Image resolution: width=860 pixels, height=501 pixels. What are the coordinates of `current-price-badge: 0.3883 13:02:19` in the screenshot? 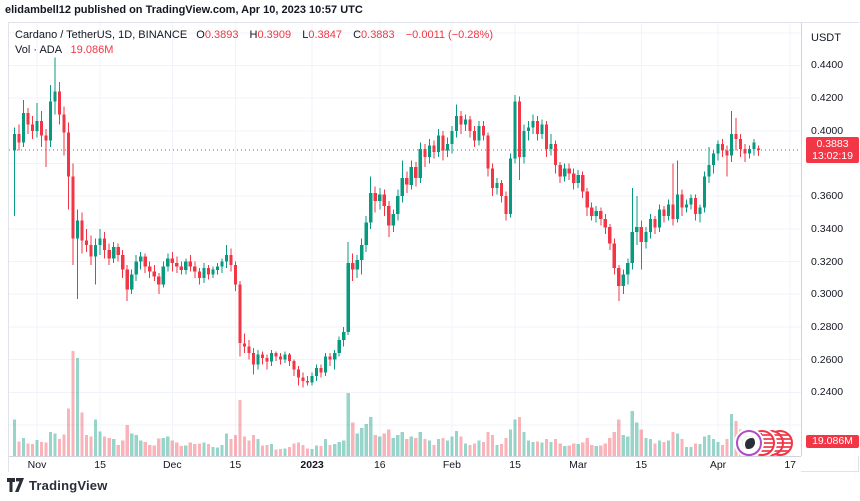 It's located at (832, 150).